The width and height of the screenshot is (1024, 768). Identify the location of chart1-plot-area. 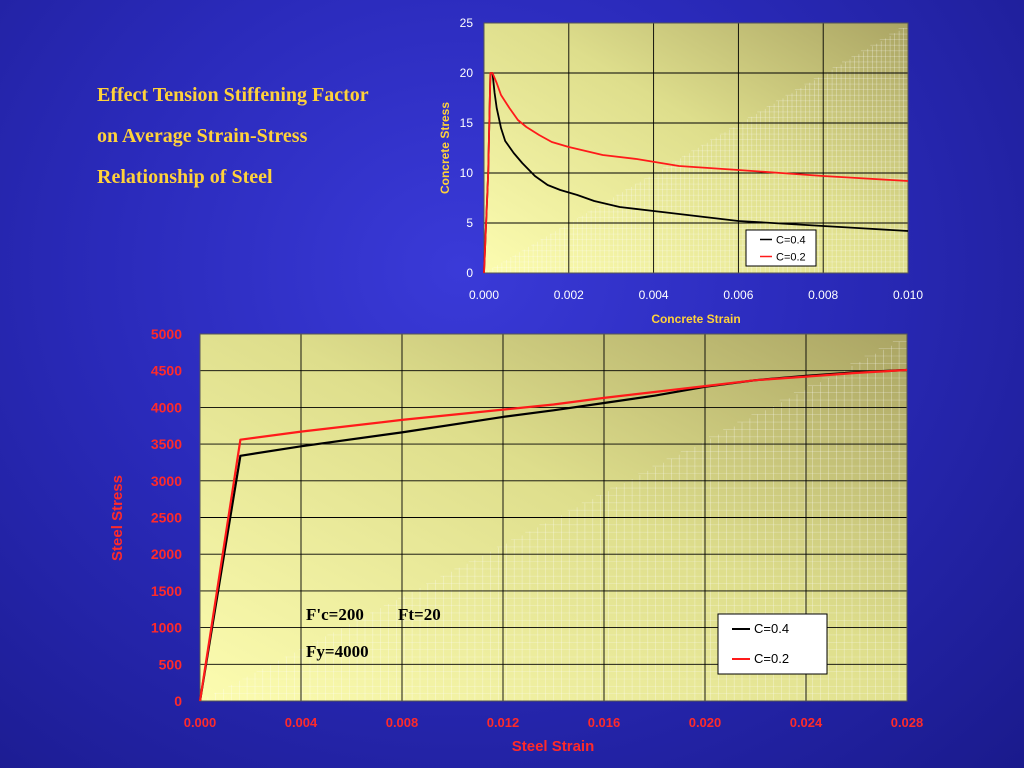
(696, 148).